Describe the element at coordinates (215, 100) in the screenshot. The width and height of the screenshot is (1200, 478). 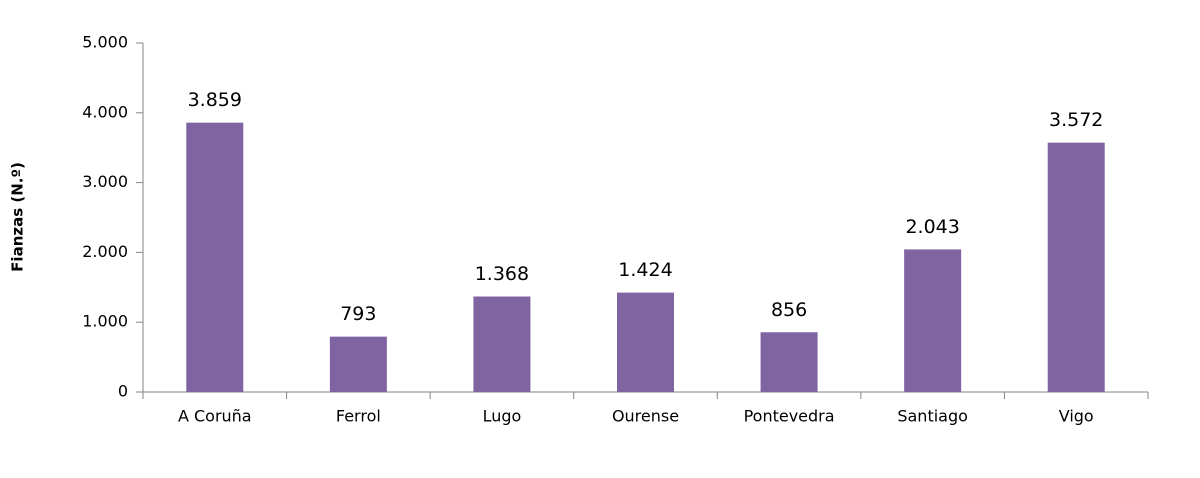
I see `value-label: 3.859` at that location.